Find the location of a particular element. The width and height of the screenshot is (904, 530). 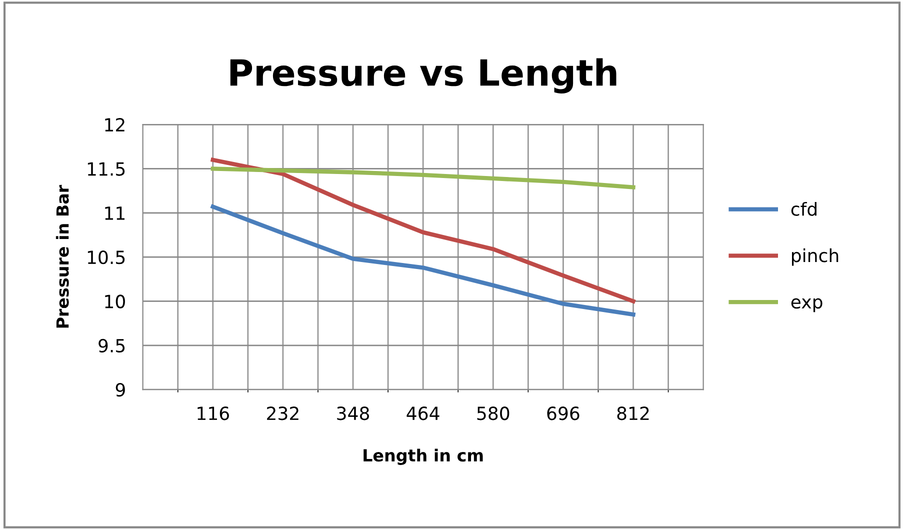

x-tick-label: 580 is located at coordinates (493, 413).